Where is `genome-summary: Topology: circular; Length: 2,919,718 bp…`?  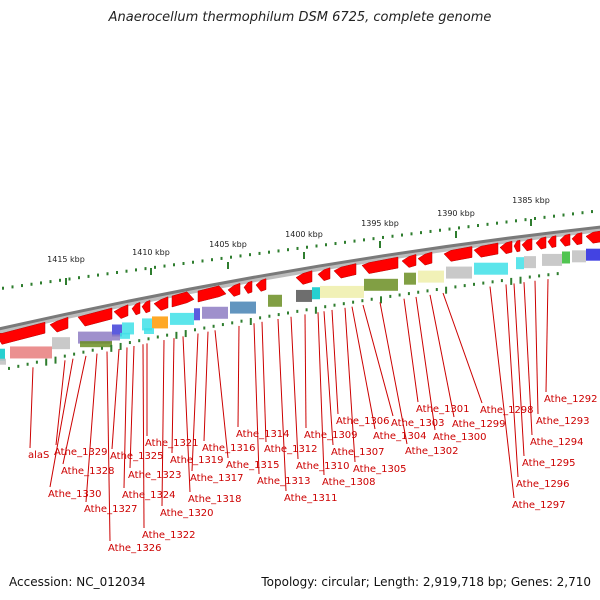 genome-summary: Topology: circular; Length: 2,919,718 bp… is located at coordinates (426, 582).